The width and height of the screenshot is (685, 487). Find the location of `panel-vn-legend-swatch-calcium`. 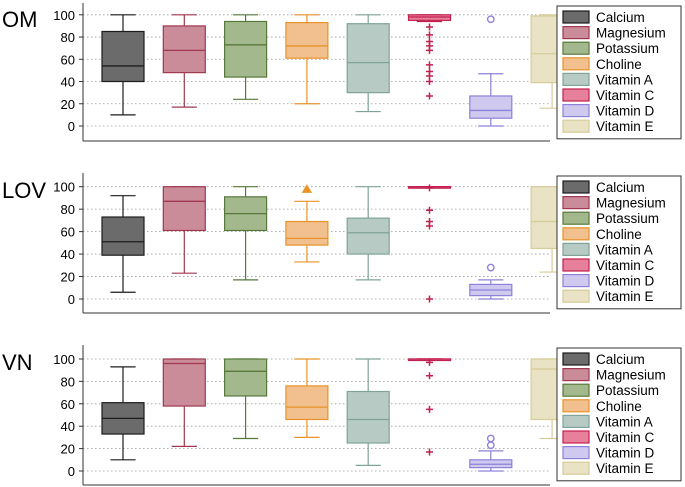

panel-vn-legend-swatch-calcium is located at coordinates (576, 359).